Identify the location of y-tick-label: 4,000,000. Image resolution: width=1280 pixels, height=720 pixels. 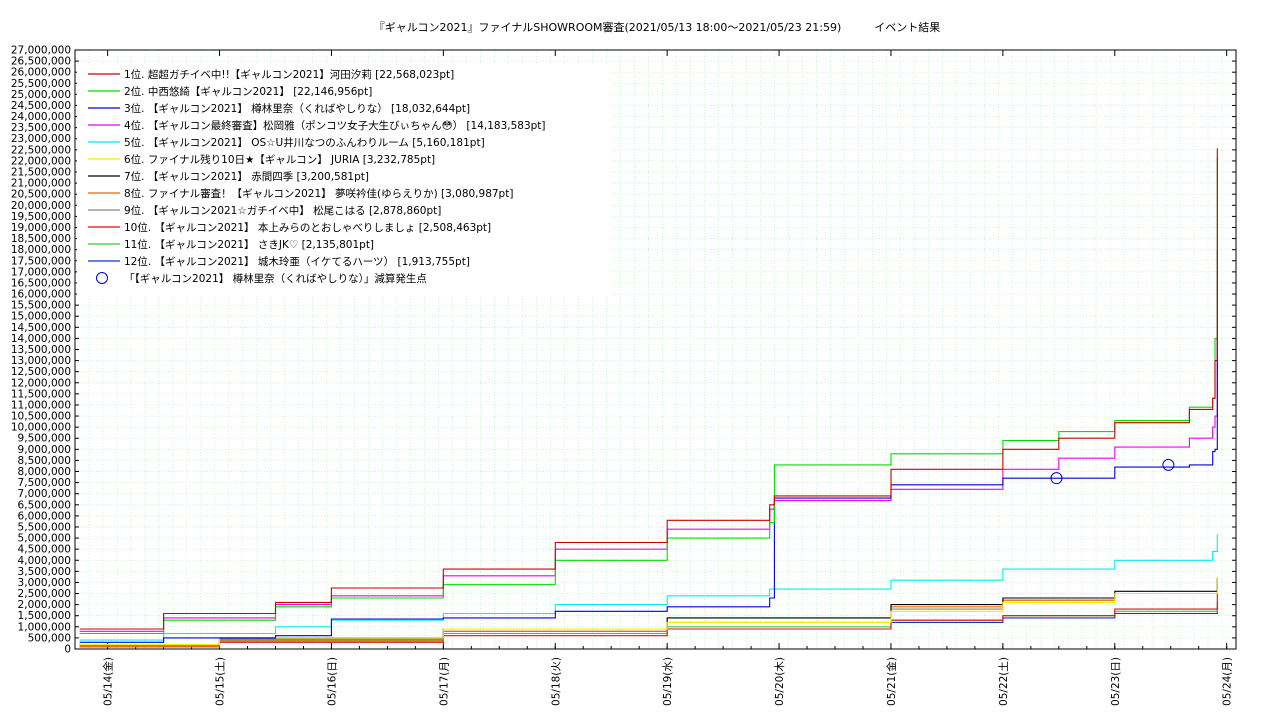
(44, 561).